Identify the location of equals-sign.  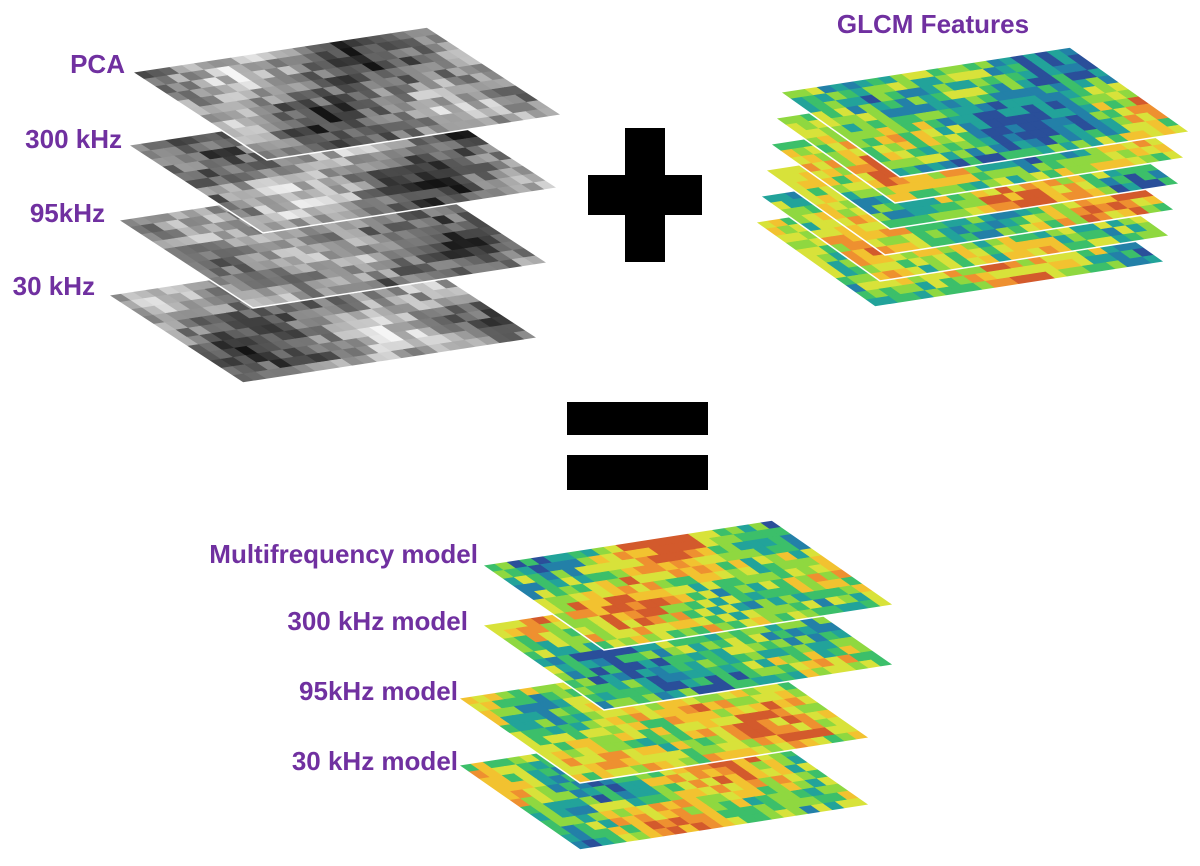
(637, 446).